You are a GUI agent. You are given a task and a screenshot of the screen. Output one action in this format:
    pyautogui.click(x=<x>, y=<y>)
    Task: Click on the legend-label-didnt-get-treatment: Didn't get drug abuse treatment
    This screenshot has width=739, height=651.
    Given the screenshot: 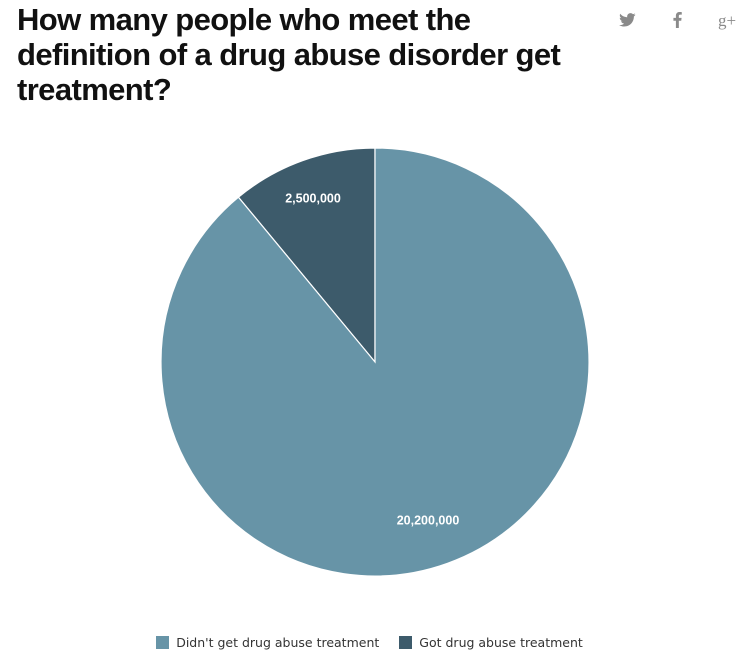 What is the action you would take?
    pyautogui.click(x=278, y=642)
    